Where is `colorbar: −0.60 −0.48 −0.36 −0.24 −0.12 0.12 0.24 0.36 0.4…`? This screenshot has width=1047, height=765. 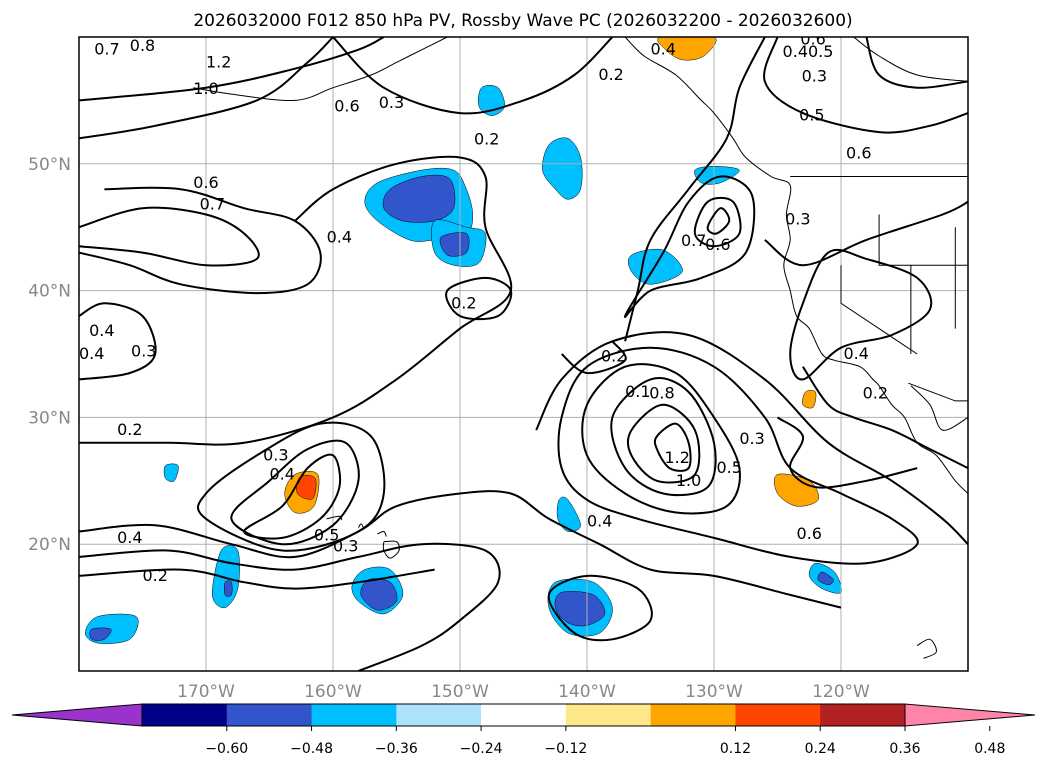 colorbar: −0.60 −0.48 −0.36 −0.24 −0.12 0.12 0.24 0.36 0.4… is located at coordinates (523, 730).